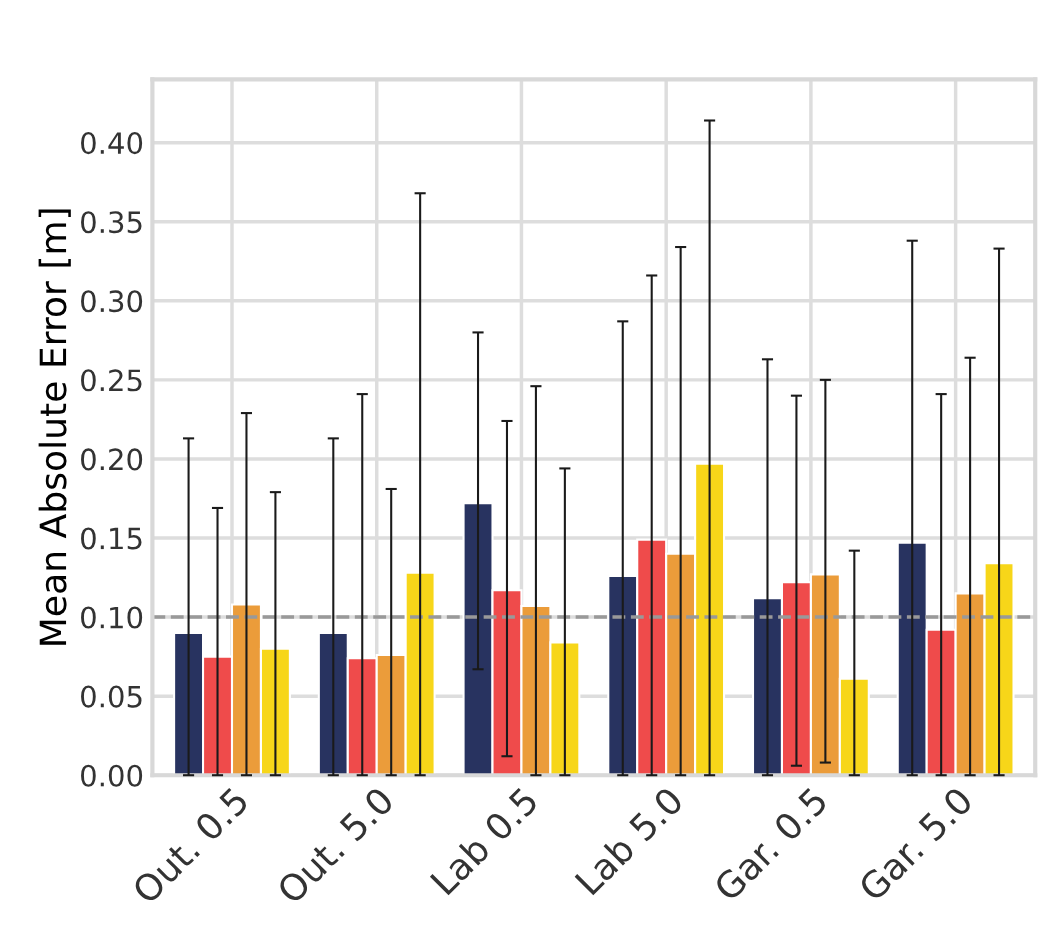  I want to click on y-axis-title: Mean Absolute Error [m], so click(54, 427).